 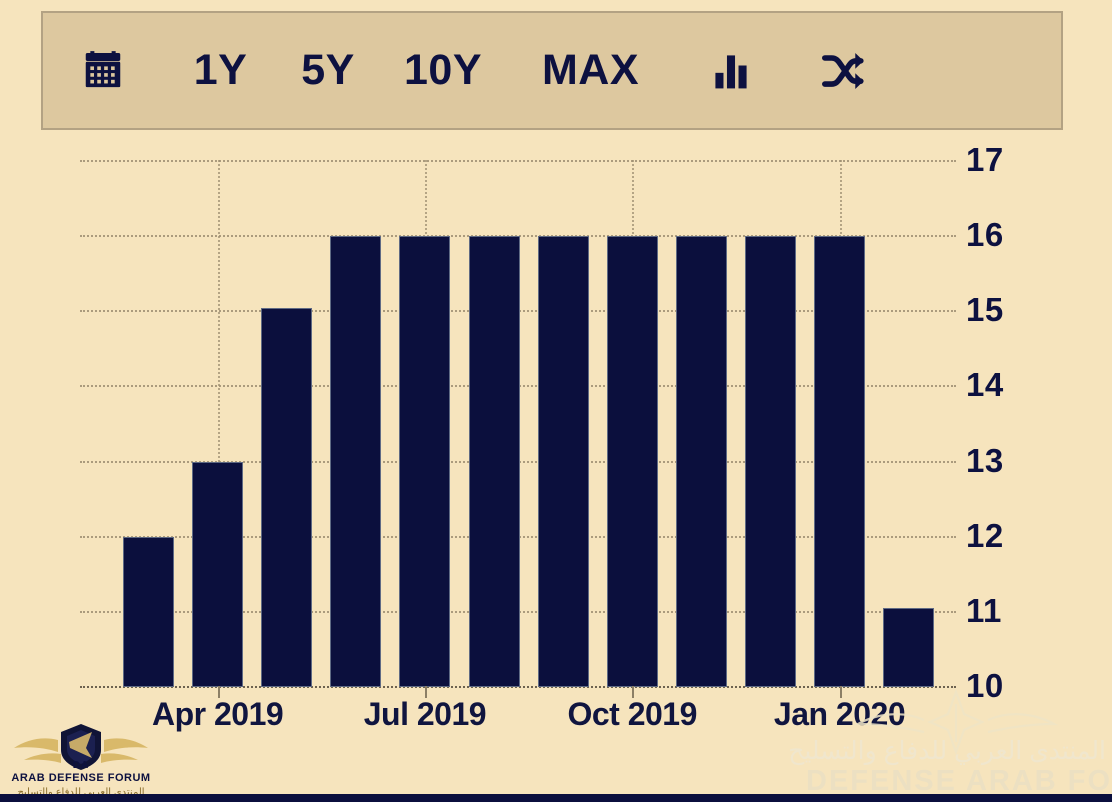 I want to click on compare-button, so click(x=843, y=70).